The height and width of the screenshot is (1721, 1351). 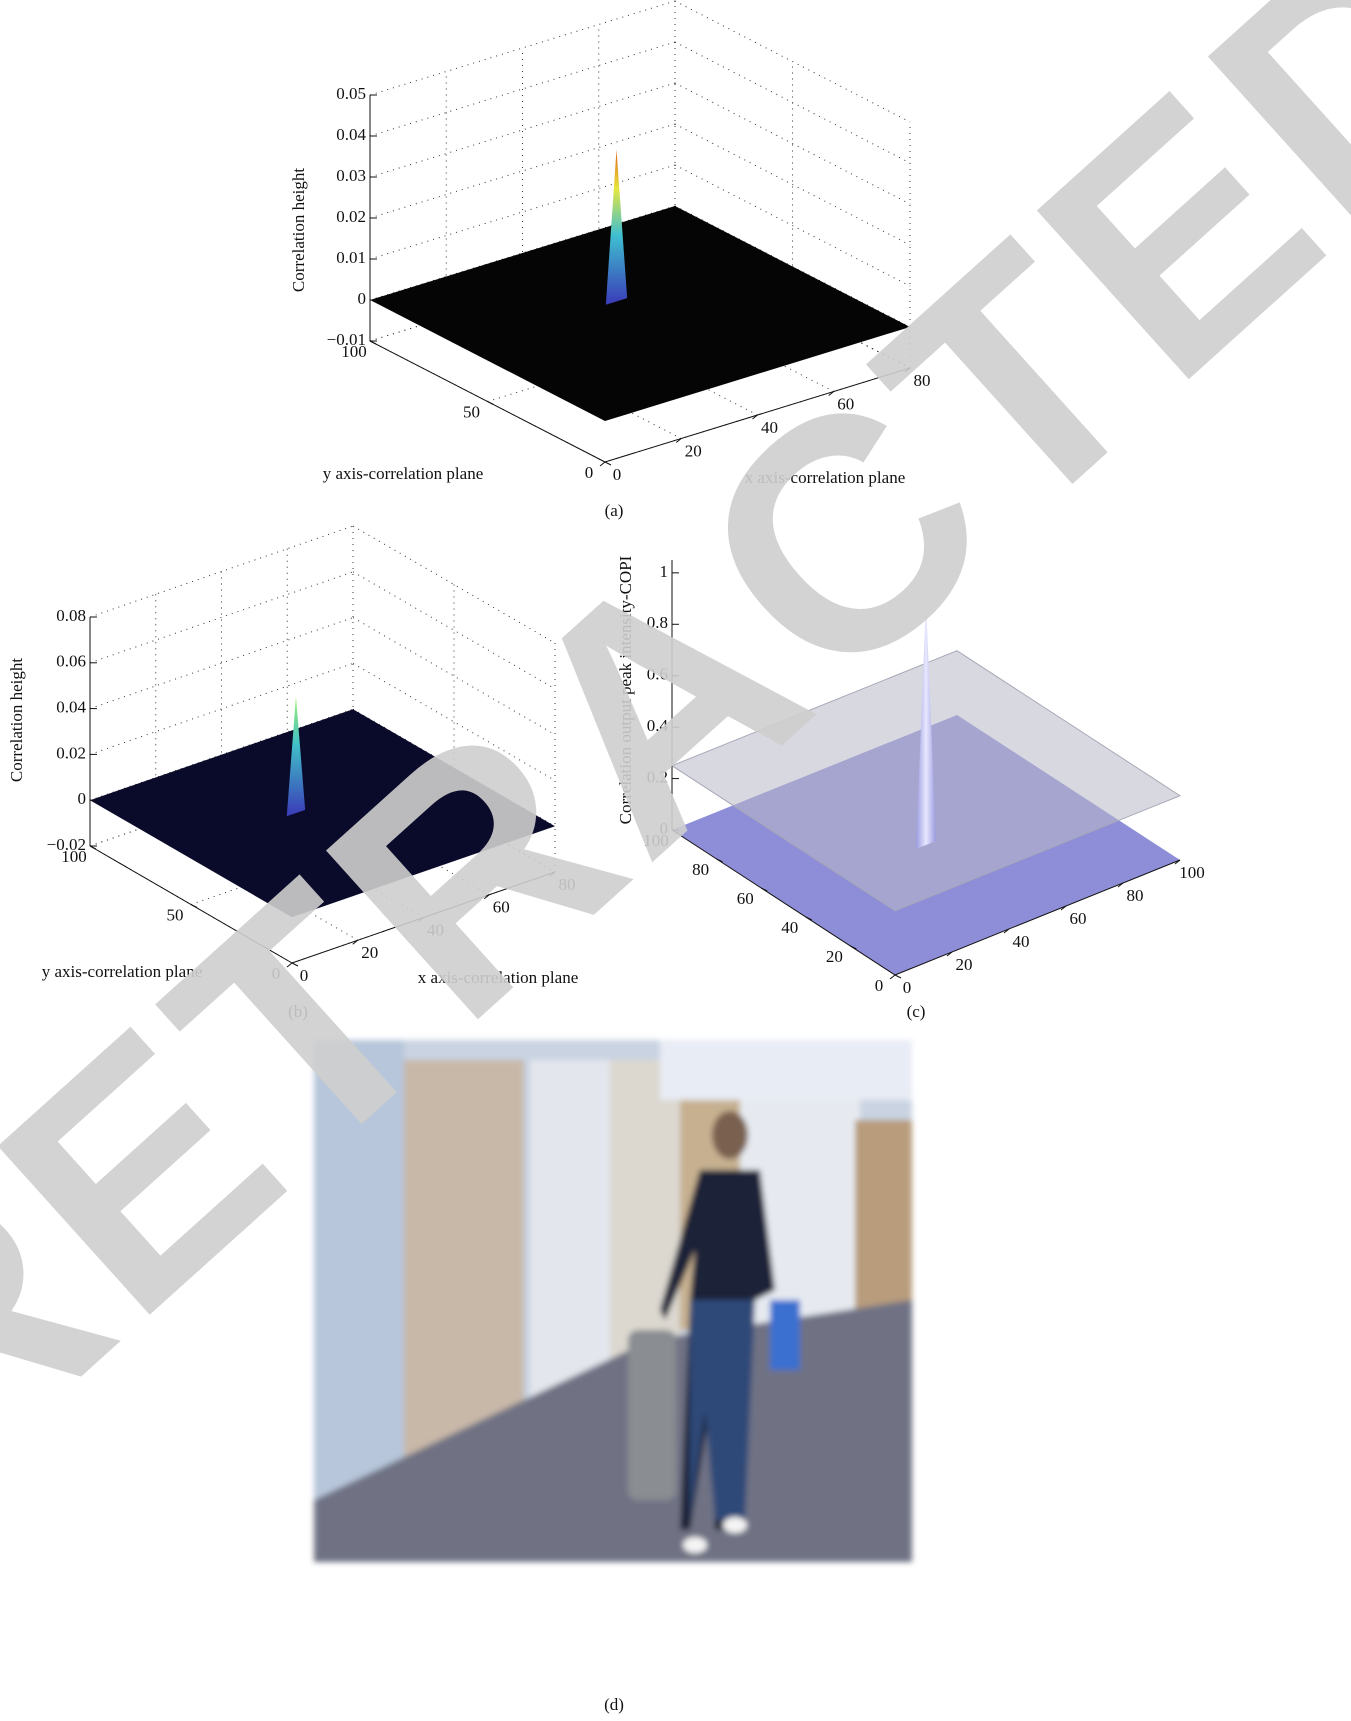 What do you see at coordinates (346, 339) in the screenshot?
I see `z-tick-label: −0.01` at bounding box center [346, 339].